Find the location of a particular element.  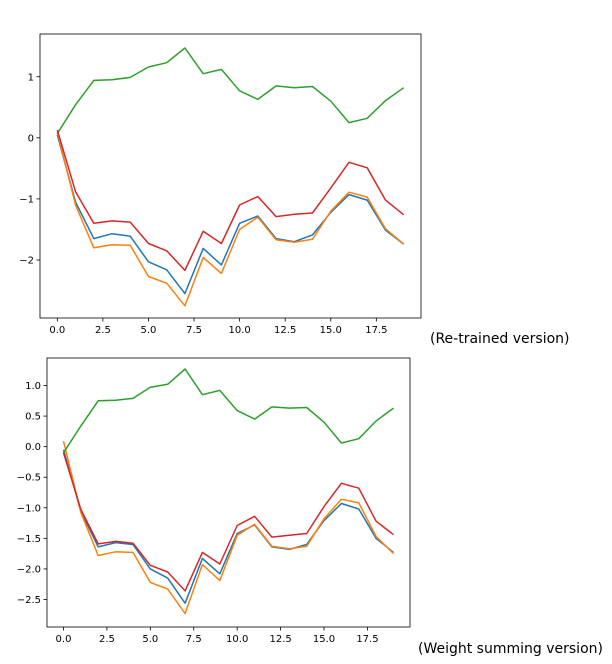

chart-caption: (Re-trained version) is located at coordinates (500, 339).